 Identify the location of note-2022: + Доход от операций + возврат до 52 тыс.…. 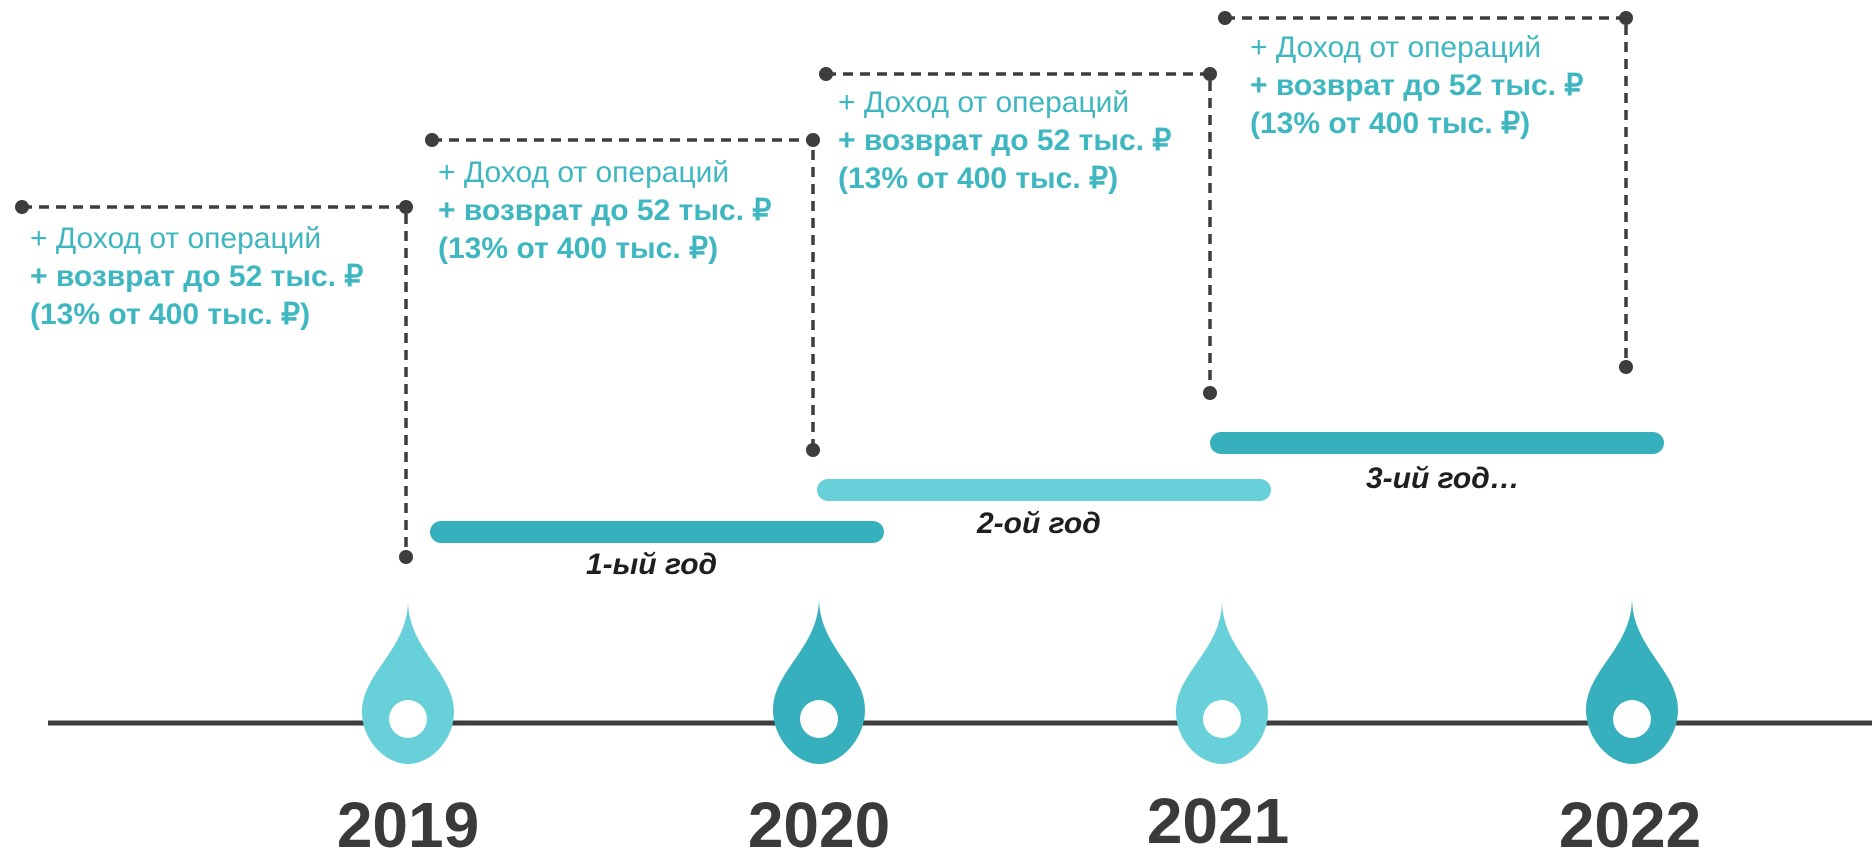
(1416, 86).